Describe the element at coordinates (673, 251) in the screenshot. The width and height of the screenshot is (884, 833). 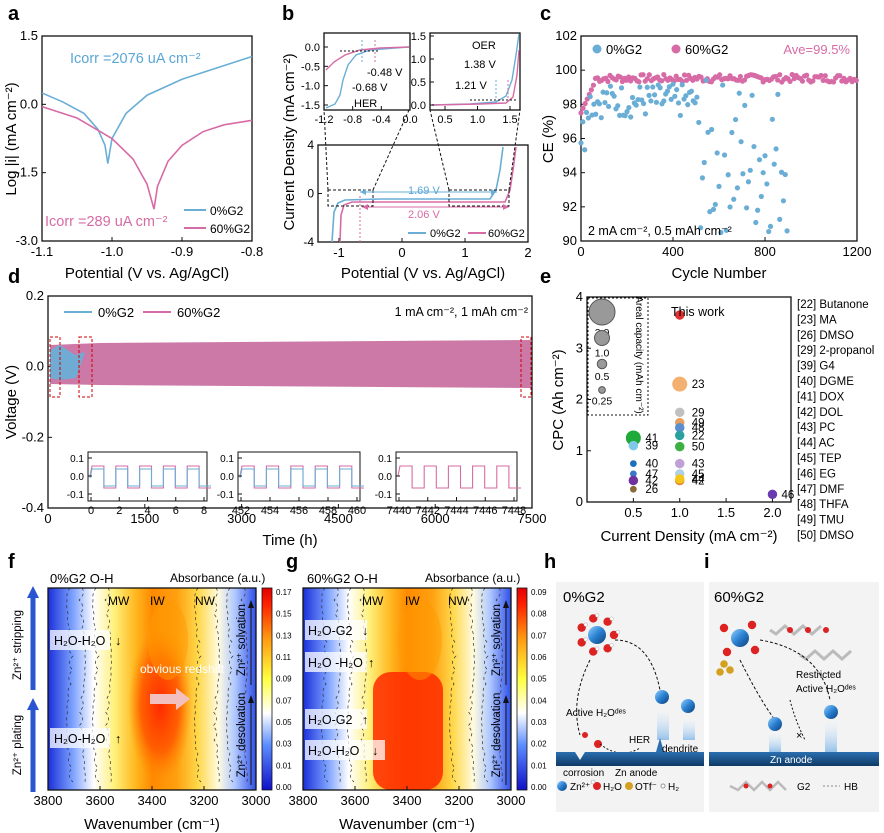
I see `c-xtick-label: 400` at that location.